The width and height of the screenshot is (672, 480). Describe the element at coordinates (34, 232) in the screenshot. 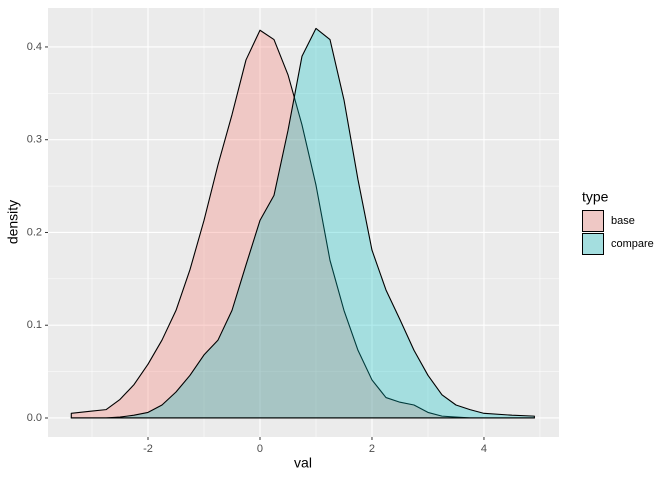

I see `y-tick-label: 0.2` at that location.